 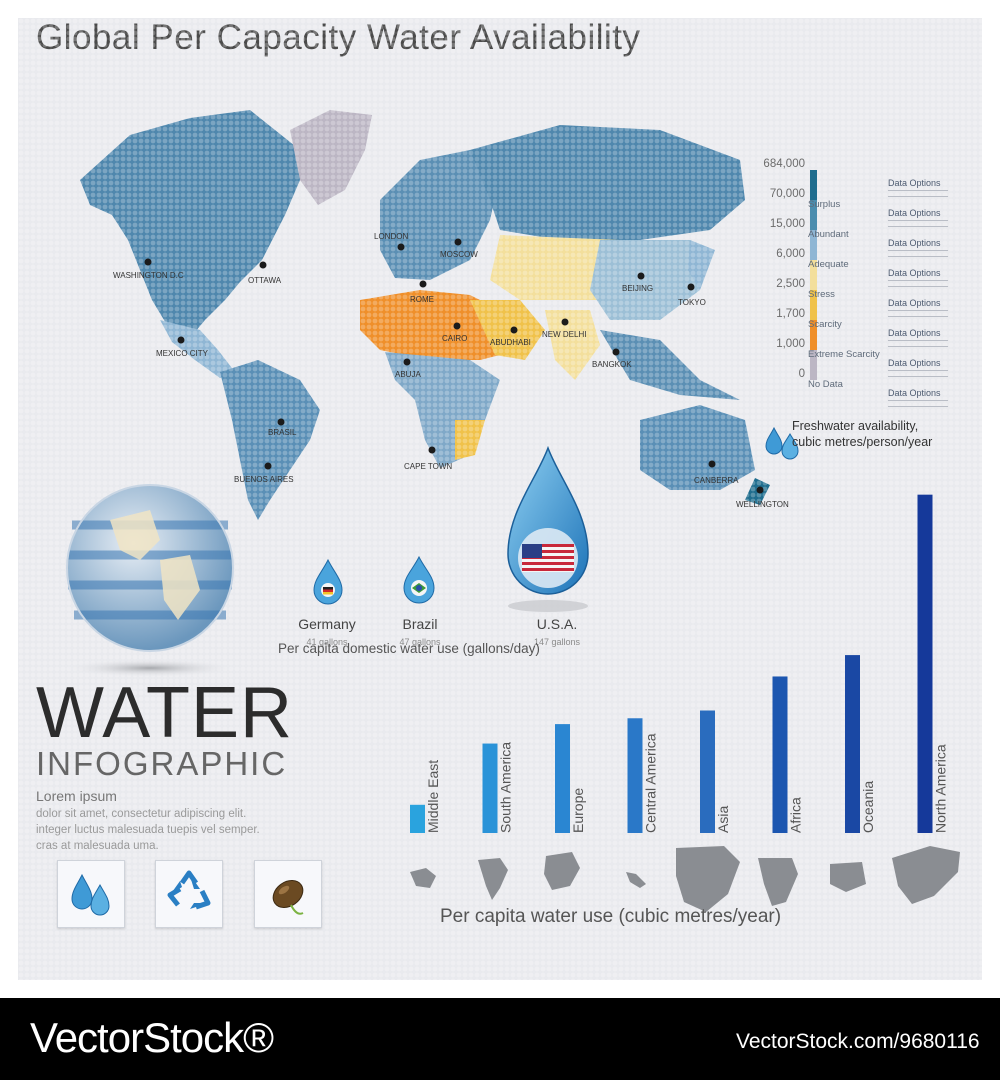 I want to click on bar-label-north-america: North America, so click(x=941, y=788).